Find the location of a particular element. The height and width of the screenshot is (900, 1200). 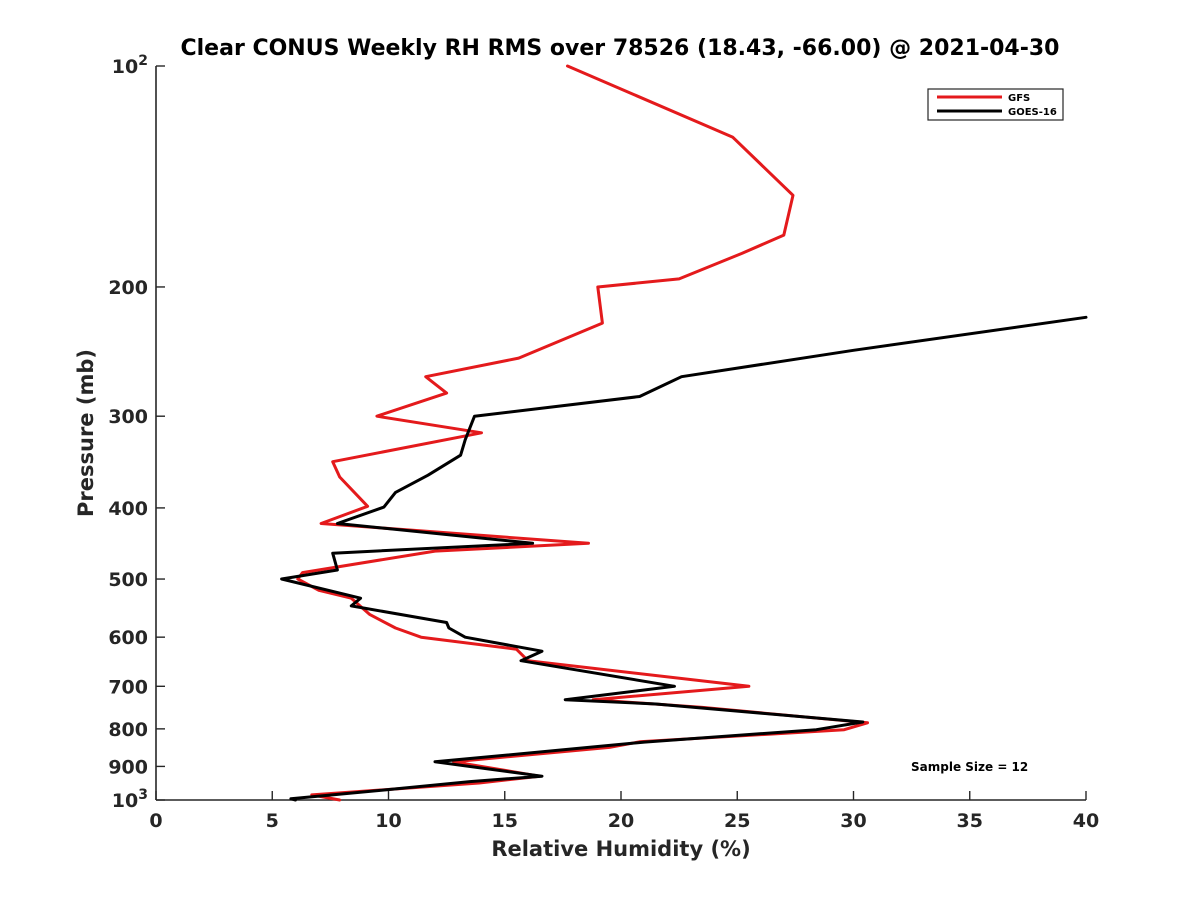

legend-label-gfs: GFS is located at coordinates (1019, 98).